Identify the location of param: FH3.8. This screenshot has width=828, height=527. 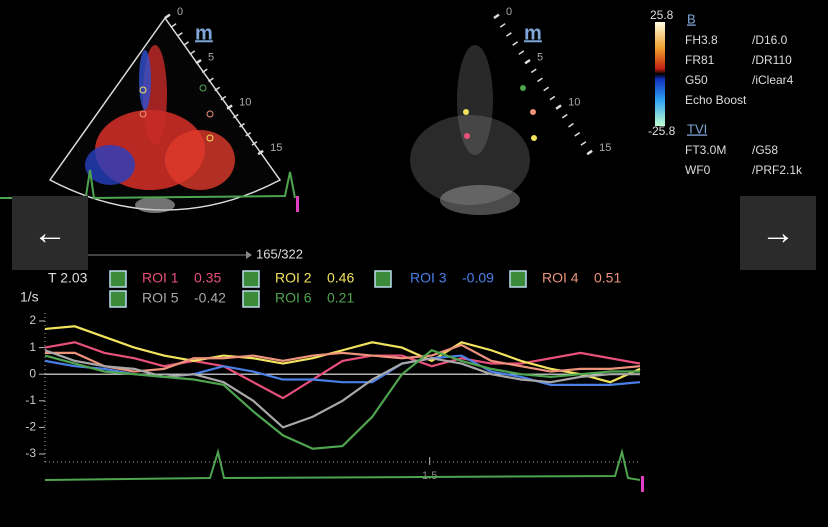
(701, 40).